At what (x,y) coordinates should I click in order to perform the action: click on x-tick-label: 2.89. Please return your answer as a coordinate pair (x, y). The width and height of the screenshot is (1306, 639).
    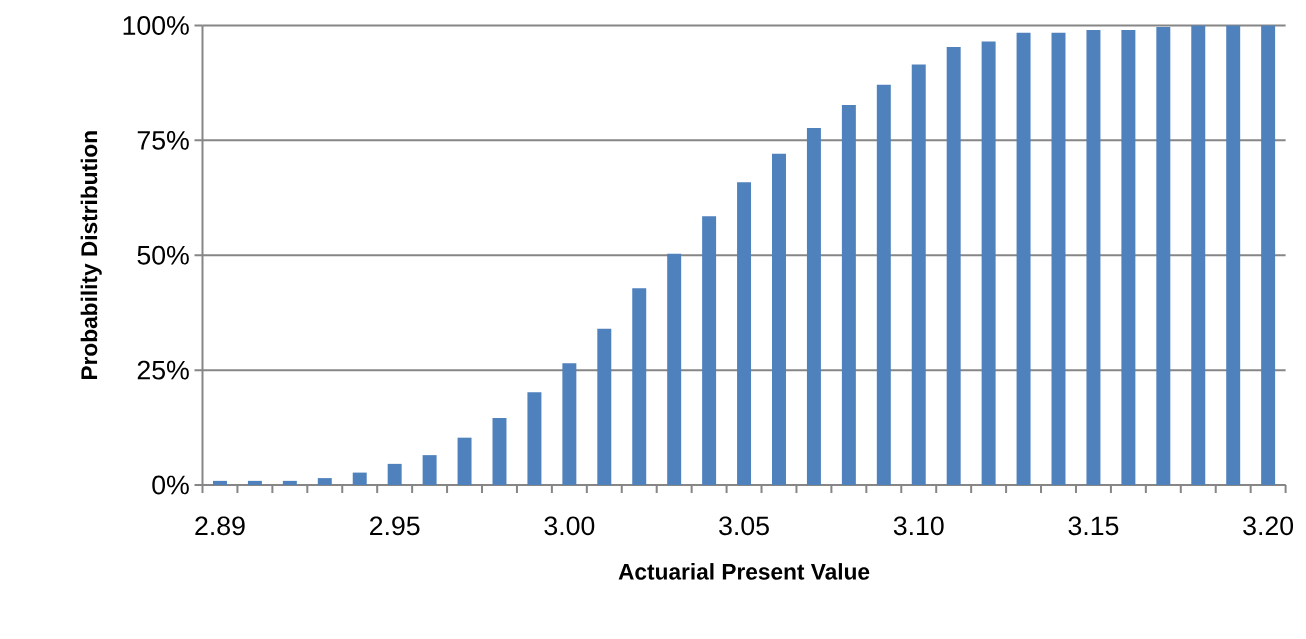
    Looking at the image, I should click on (220, 526).